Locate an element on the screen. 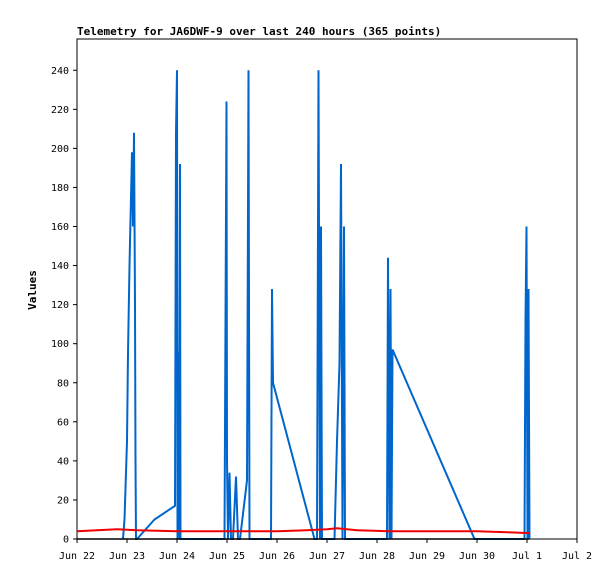  y-tick-label: 60 is located at coordinates (63, 422).